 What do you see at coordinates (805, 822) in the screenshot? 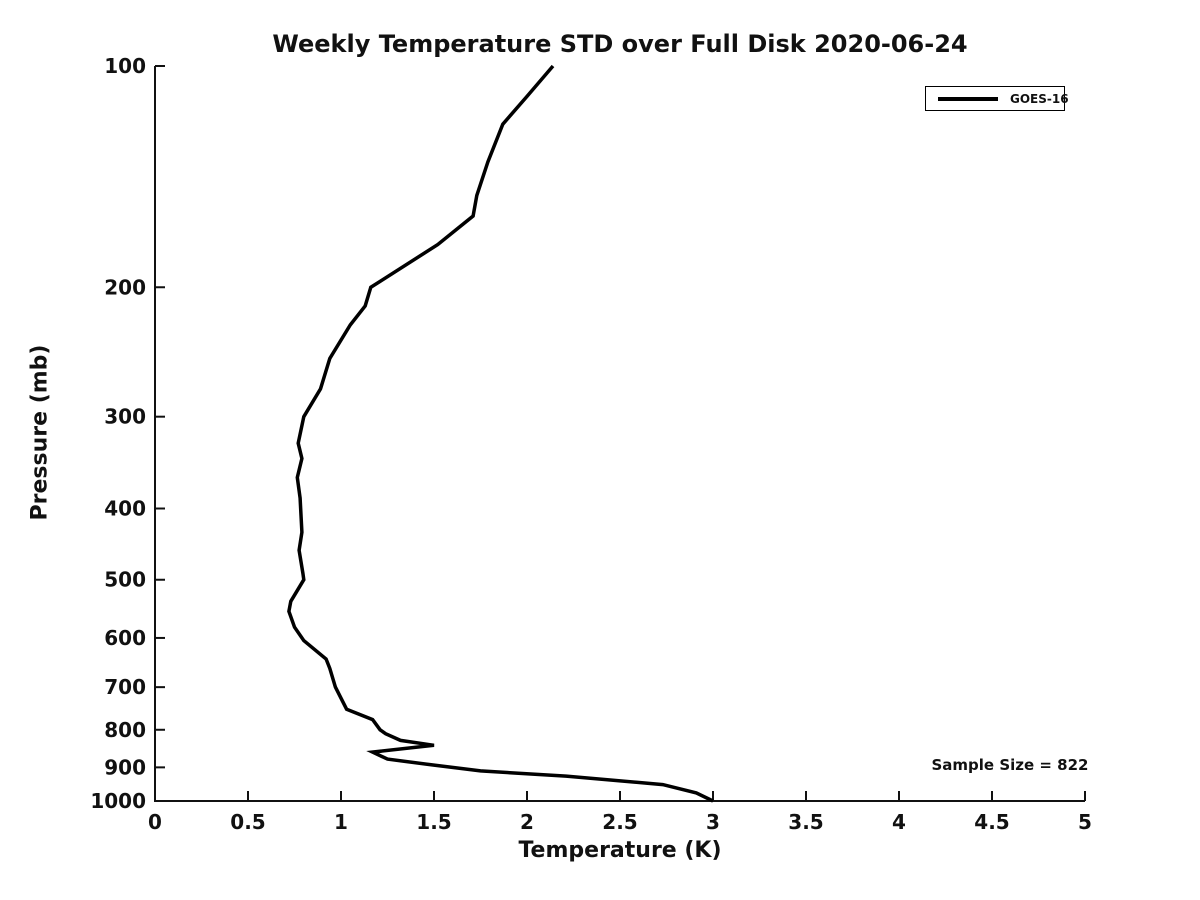
I see `x-tick-label: 3.5` at bounding box center [805, 822].